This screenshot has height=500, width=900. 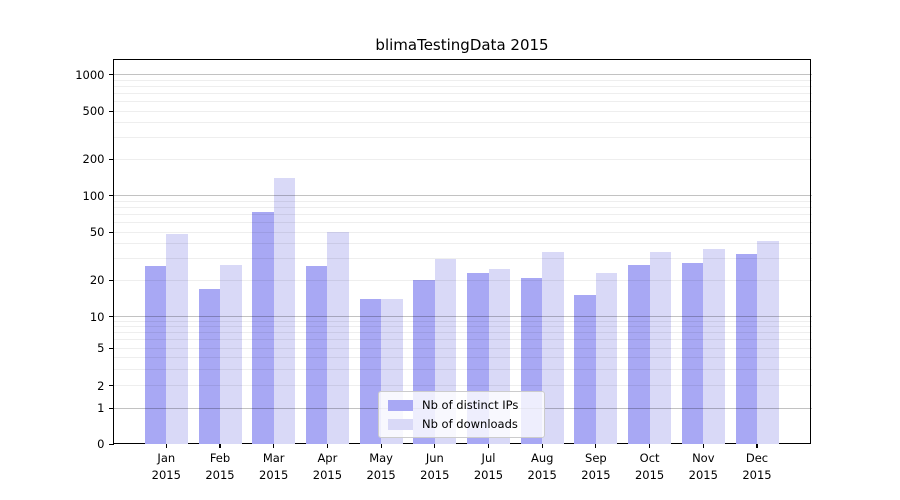 I want to click on x-axis-tick-label-jun: Jun 2015, so click(x=435, y=466).